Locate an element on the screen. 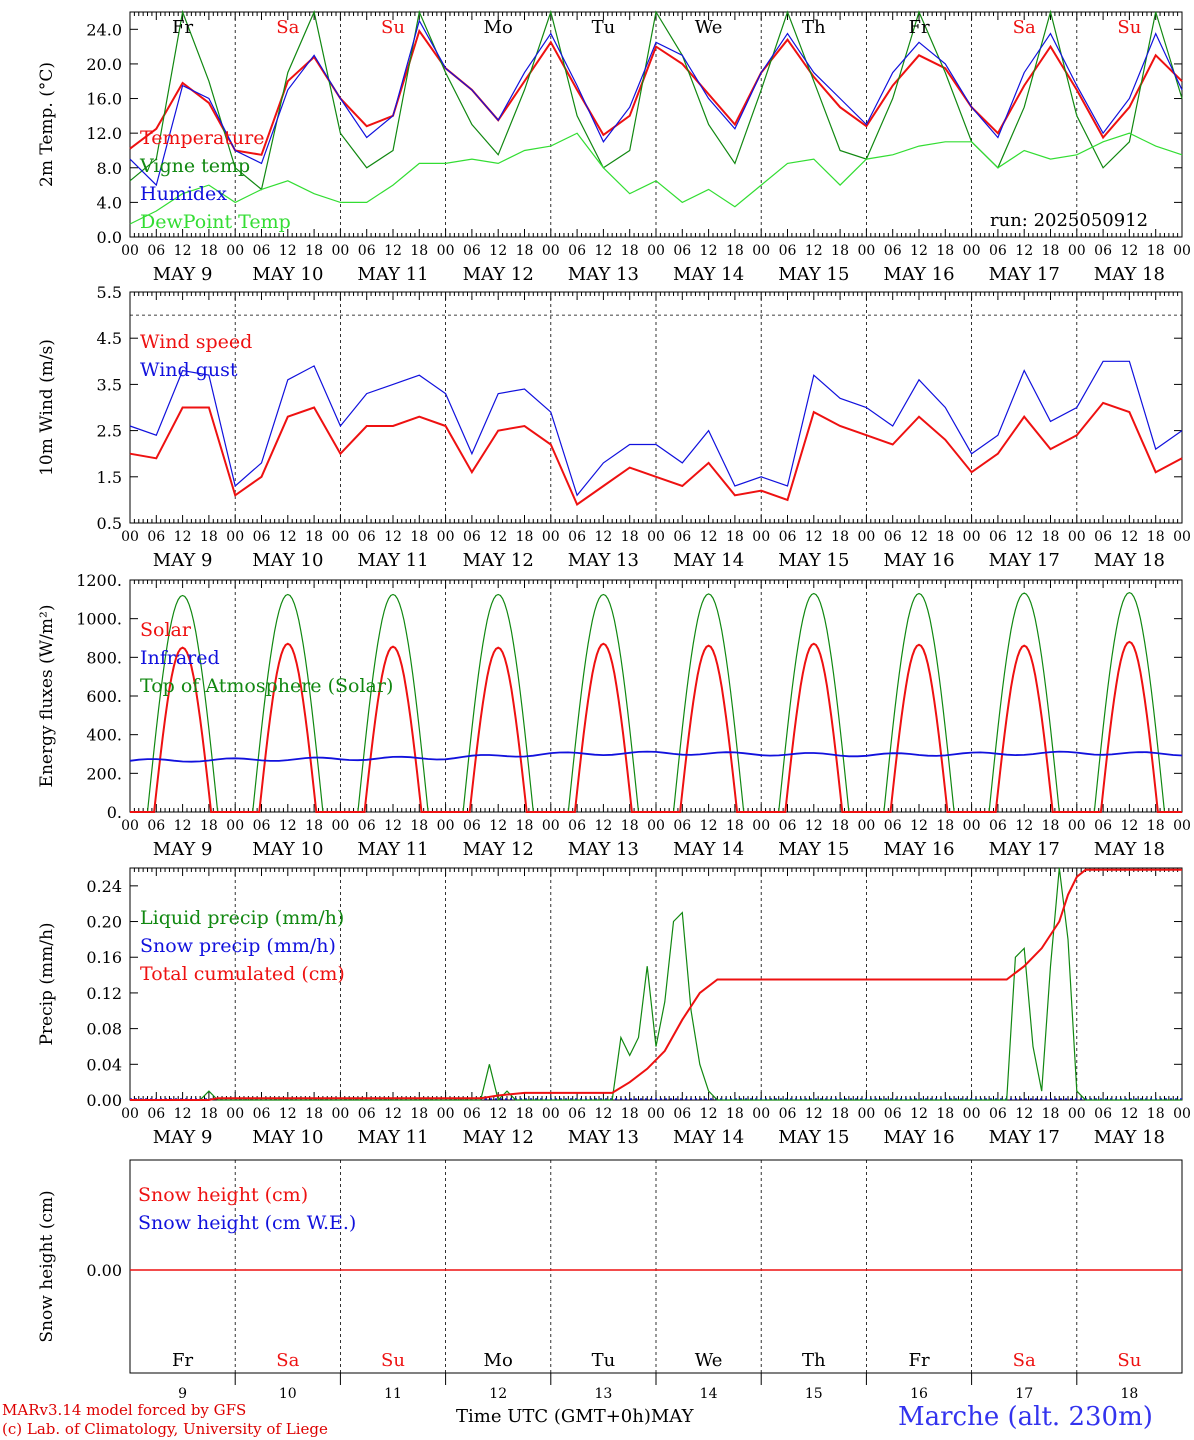 The height and width of the screenshot is (1440, 1194). weekday-label: Tu is located at coordinates (604, 27).